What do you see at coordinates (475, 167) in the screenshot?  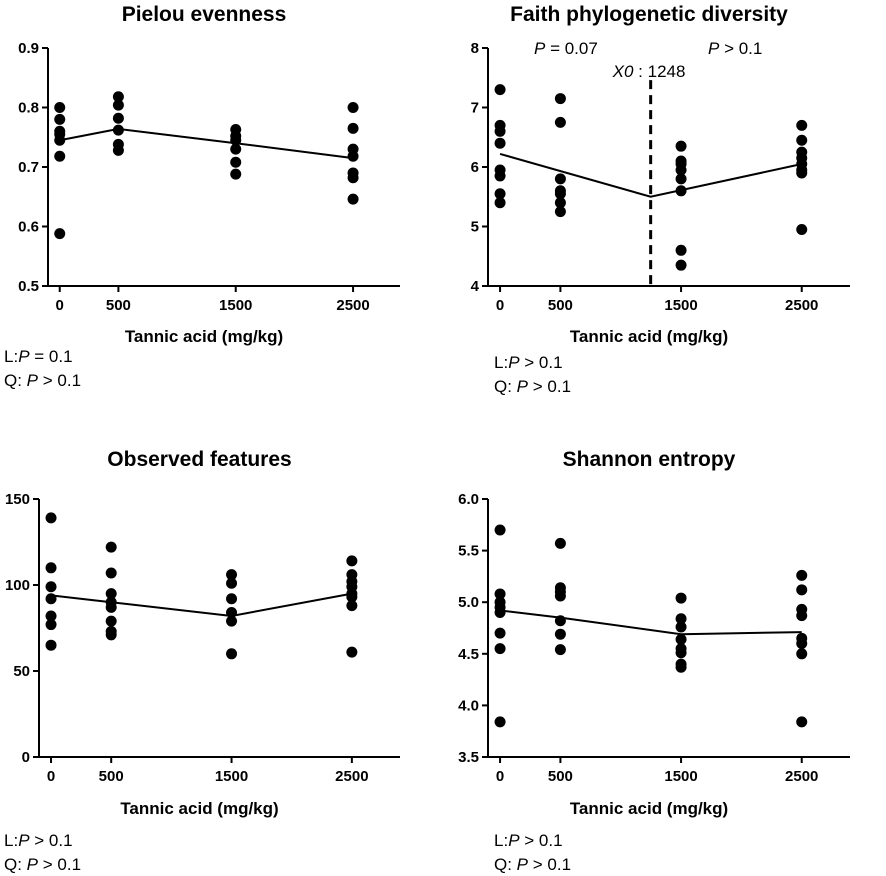 I see `y-tick-label: 6` at bounding box center [475, 167].